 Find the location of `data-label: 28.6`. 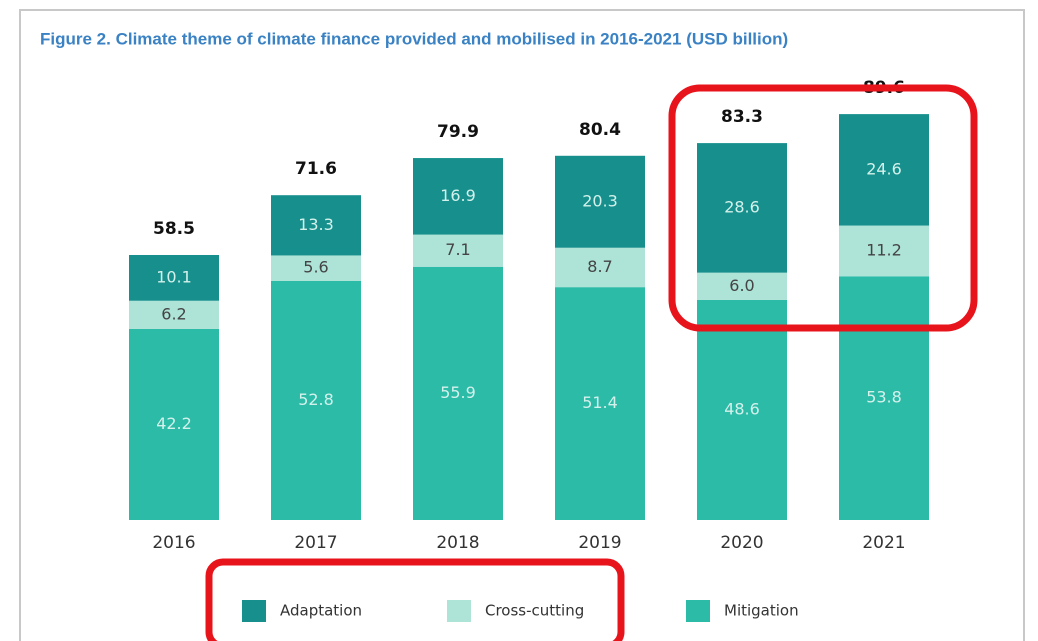

data-label: 28.6 is located at coordinates (742, 206).